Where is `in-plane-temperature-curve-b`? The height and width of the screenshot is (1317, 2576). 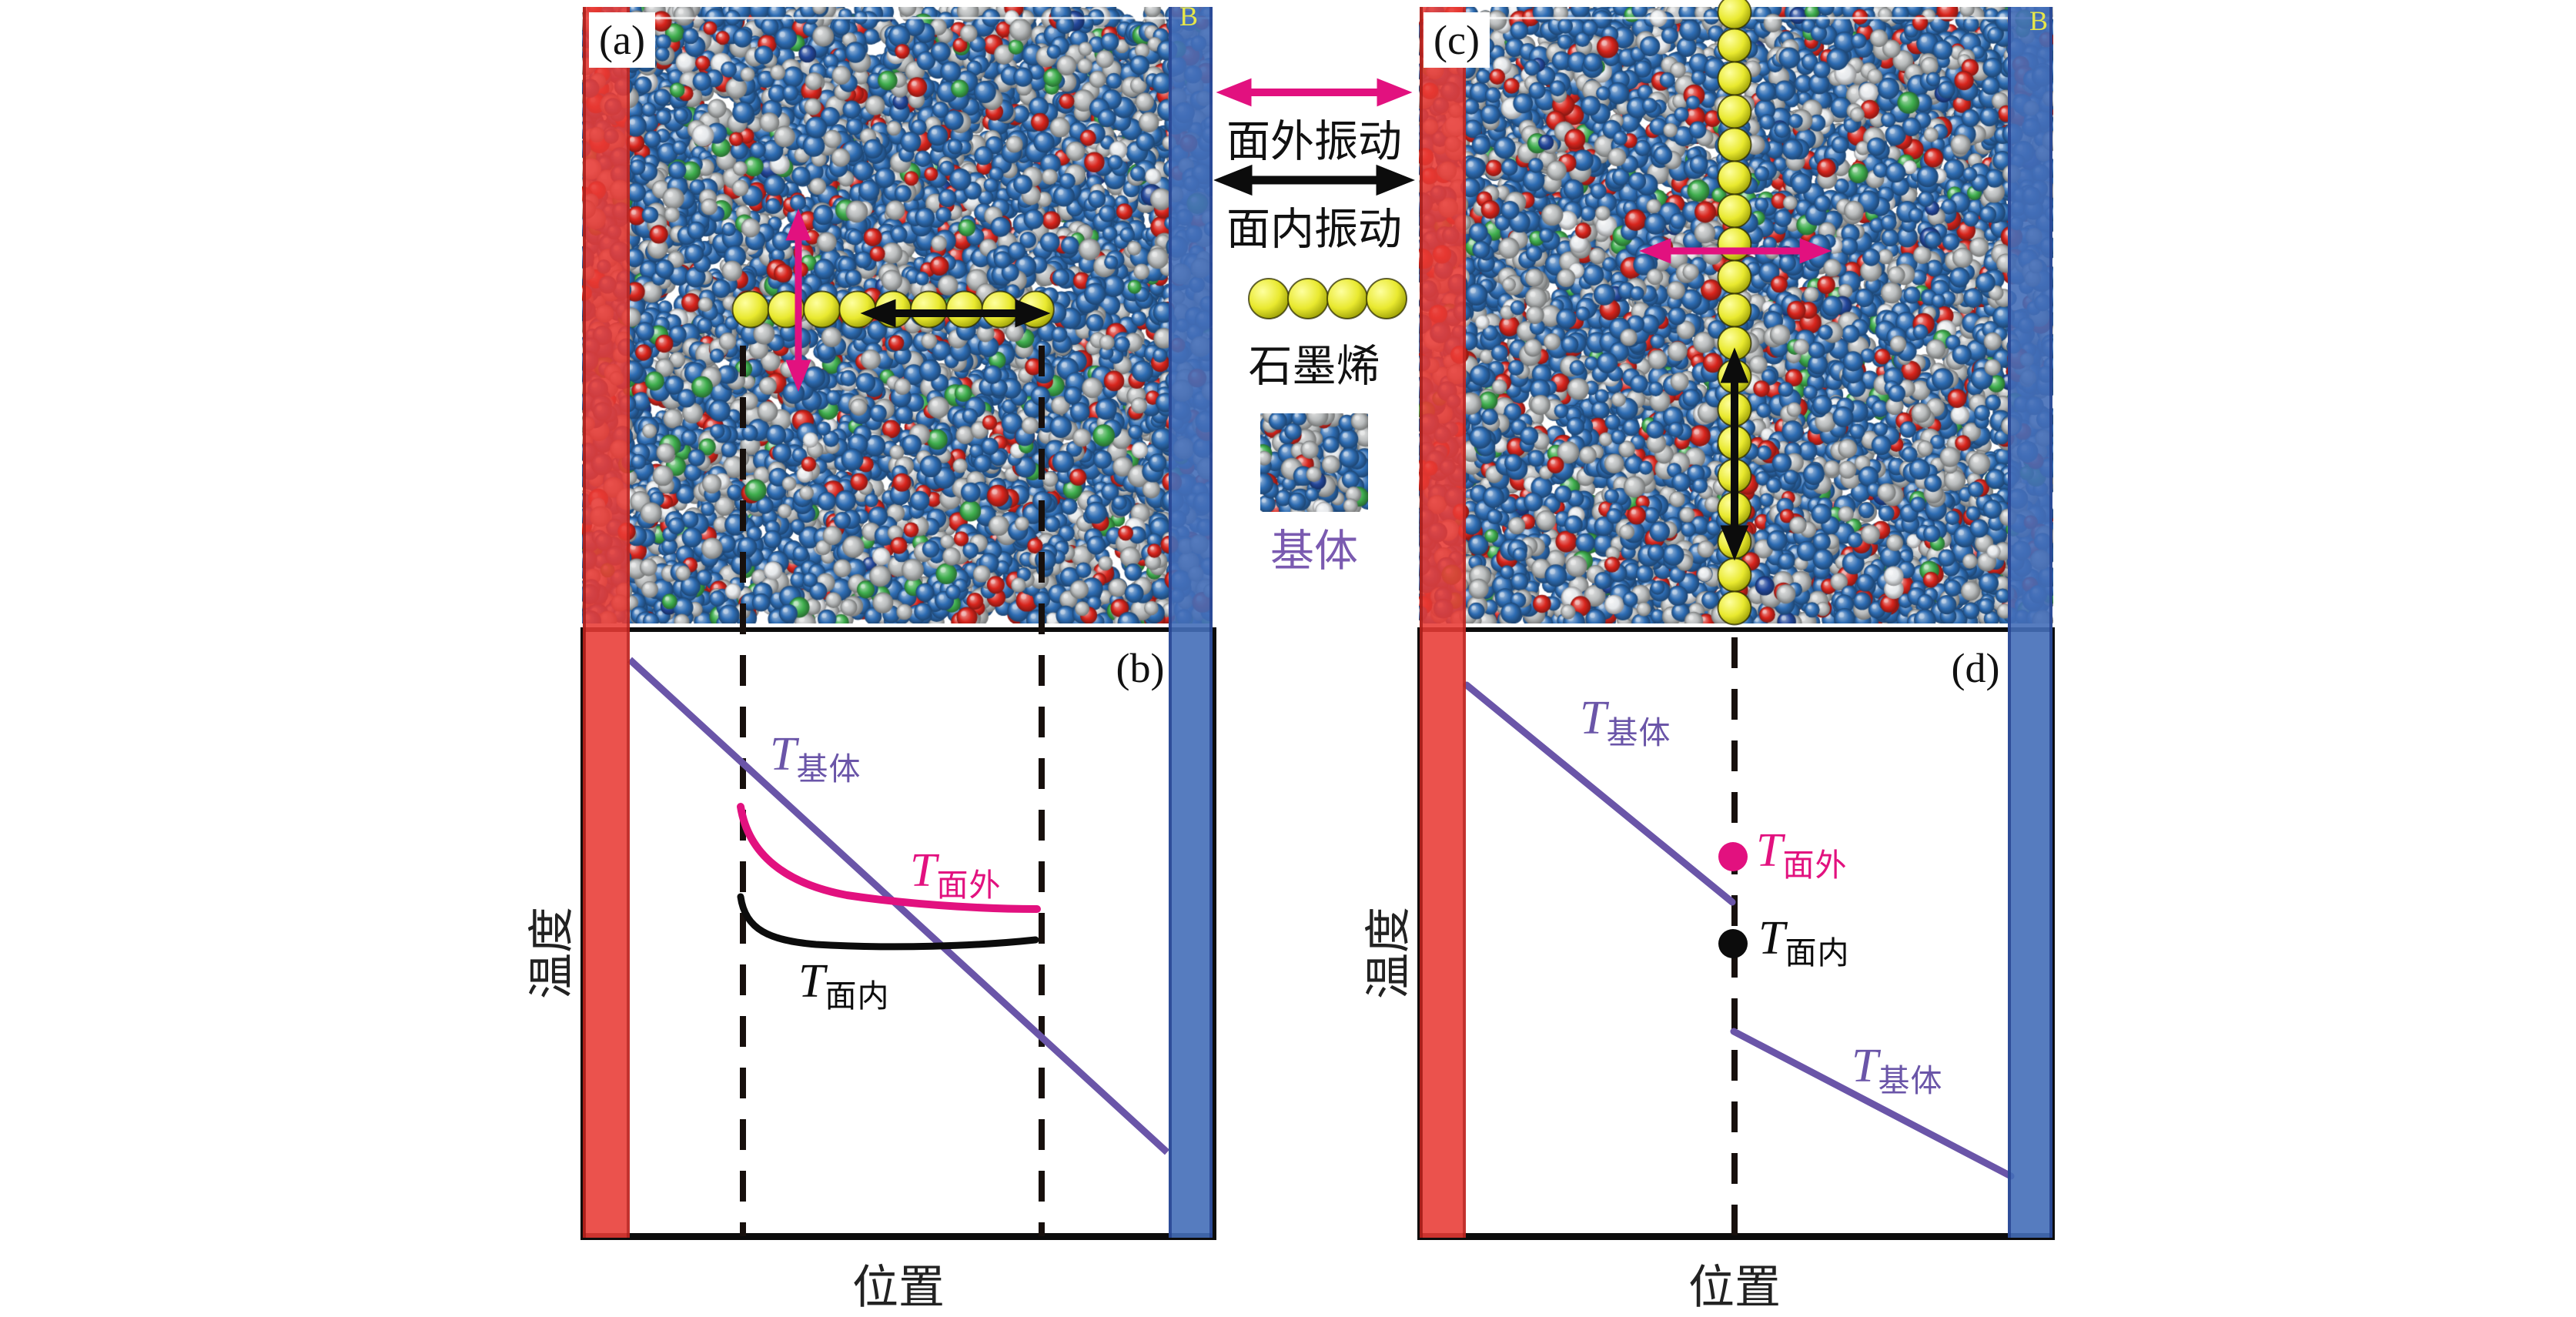 in-plane-temperature-curve-b is located at coordinates (888, 922).